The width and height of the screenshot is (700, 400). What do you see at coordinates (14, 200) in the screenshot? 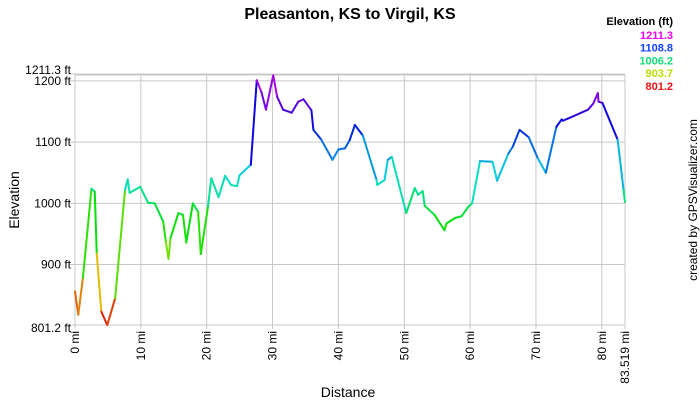
I see `y-axis-label: Elevation` at bounding box center [14, 200].